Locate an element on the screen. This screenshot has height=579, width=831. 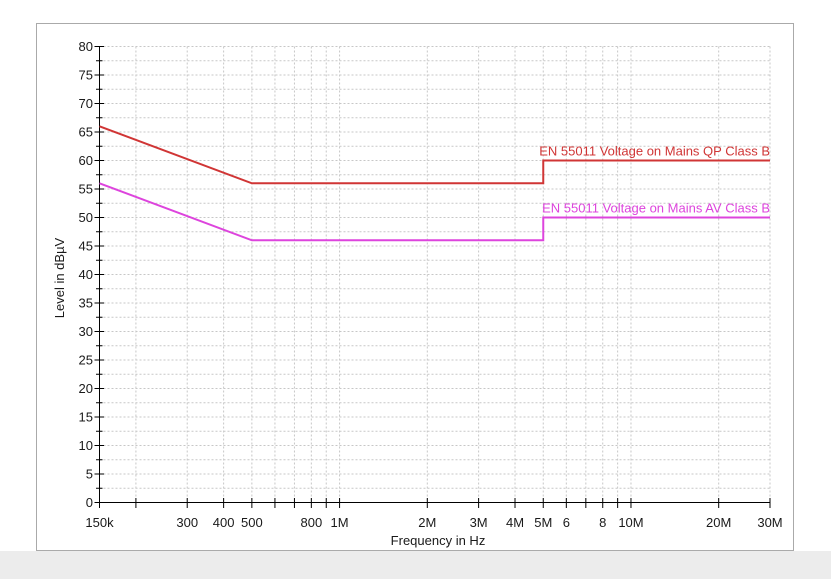
y-tick-label: 35 is located at coordinates (86, 303).